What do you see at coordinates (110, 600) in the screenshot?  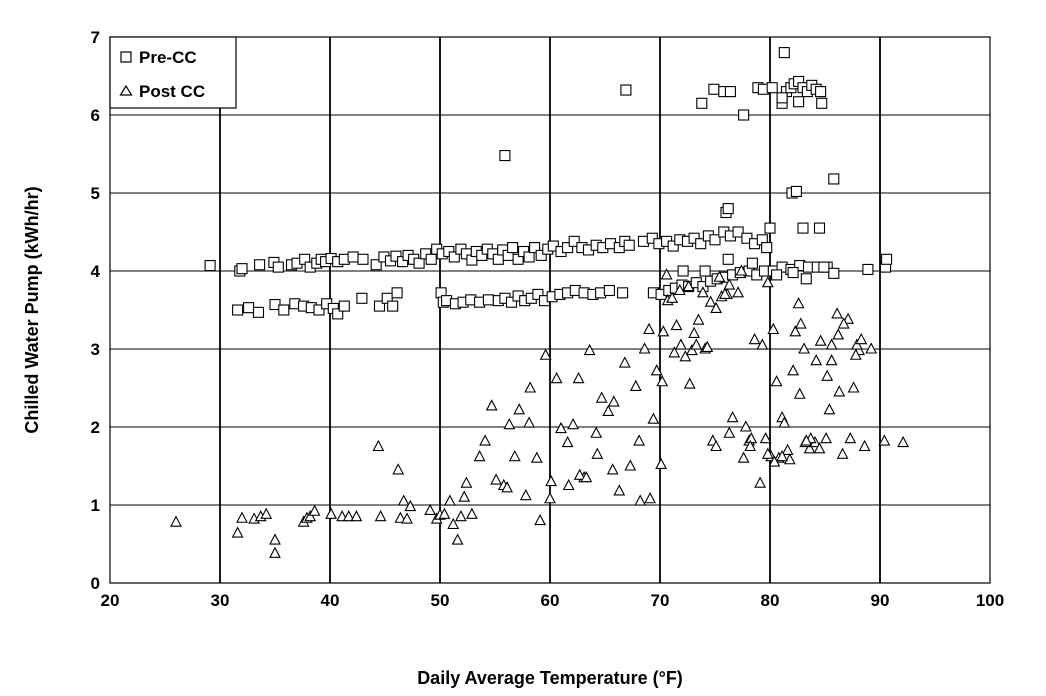 I see `x-tick-label: 20` at bounding box center [110, 600].